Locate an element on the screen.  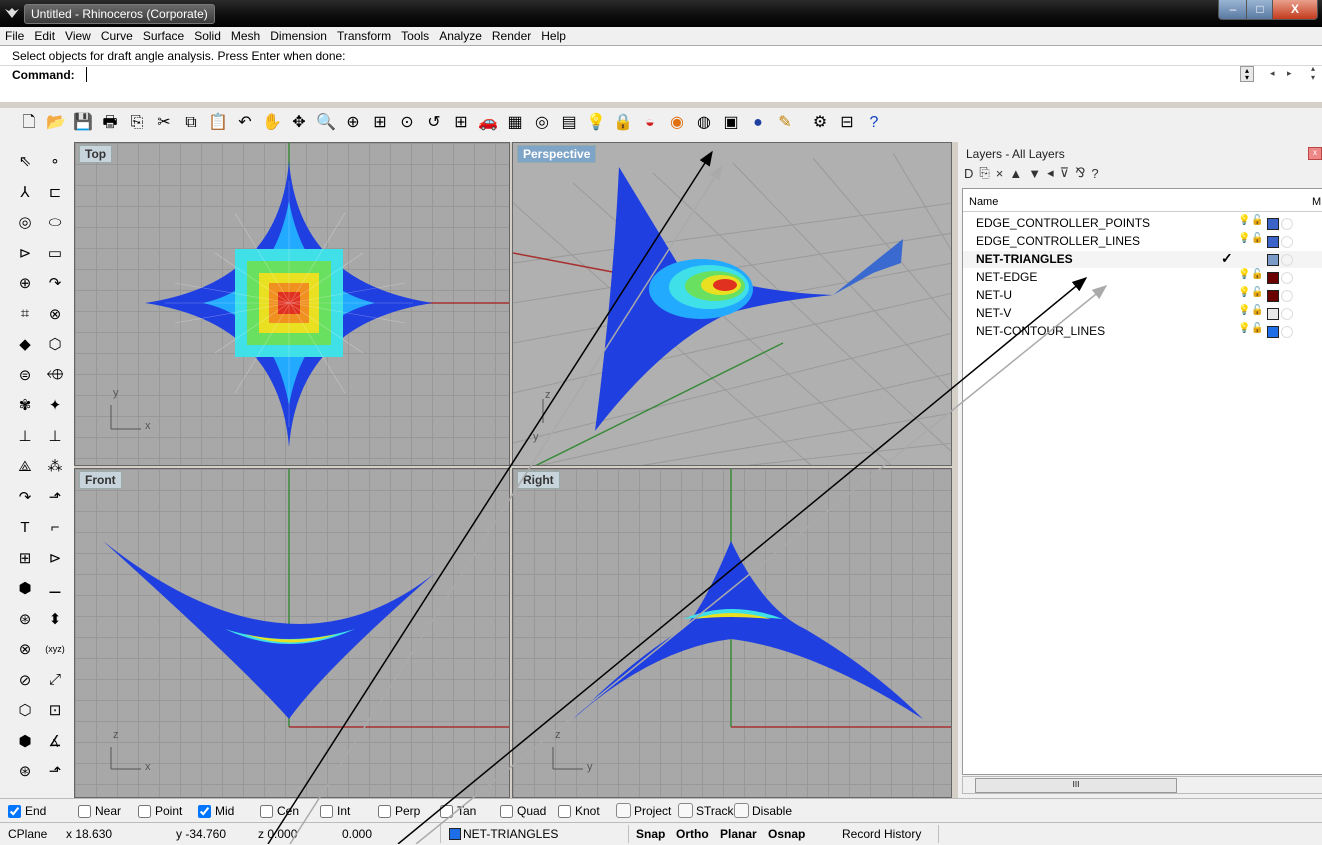
delete-layer-icon: × is located at coordinates (999, 173).